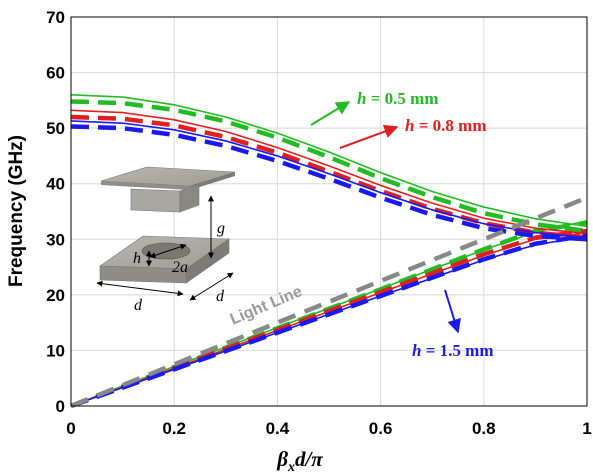 Image resolution: width=593 pixels, height=472 pixels. Describe the element at coordinates (212, 181) in the screenshot. I see `inset-top-plate-side` at that location.